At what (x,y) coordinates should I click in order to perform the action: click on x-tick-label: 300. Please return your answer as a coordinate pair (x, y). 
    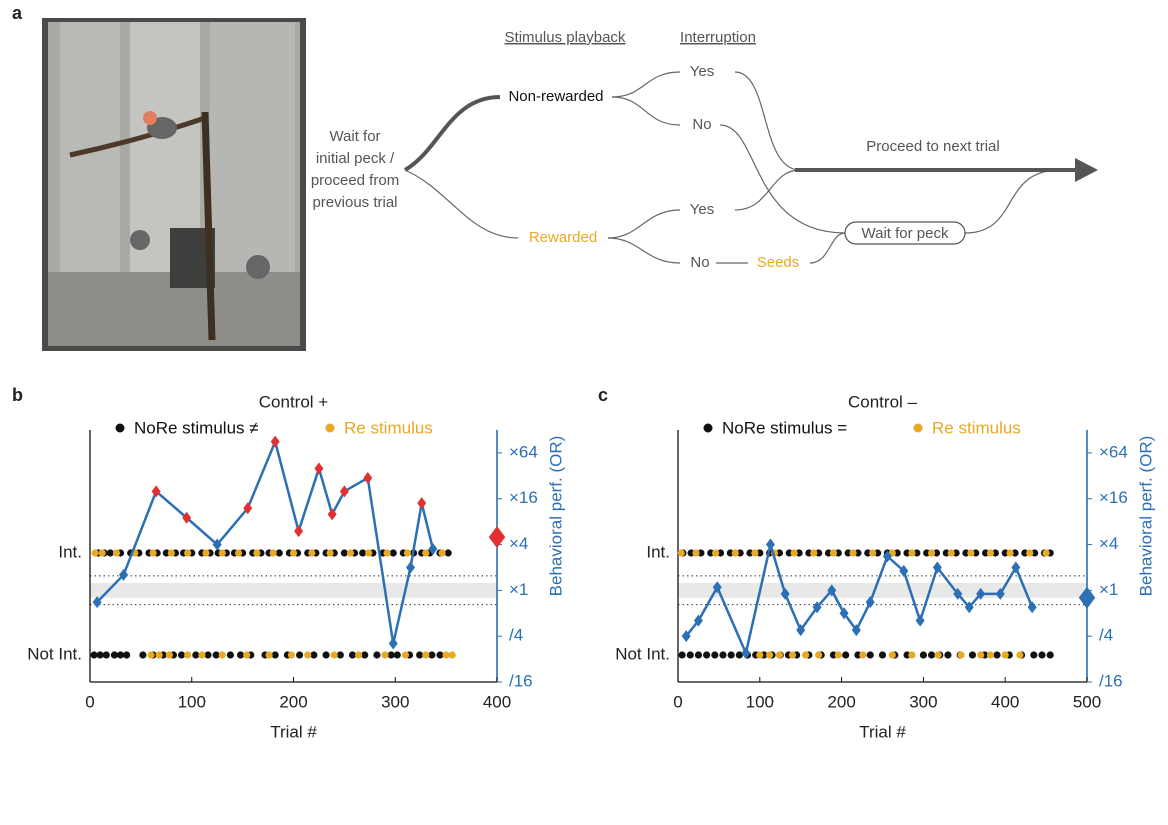
    Looking at the image, I should click on (923, 701).